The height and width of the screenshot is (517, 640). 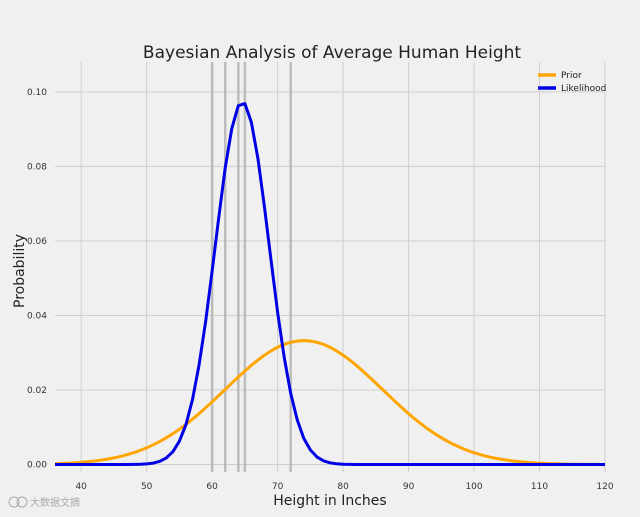 I want to click on y-tick-label: 0.04, so click(x=37, y=316).